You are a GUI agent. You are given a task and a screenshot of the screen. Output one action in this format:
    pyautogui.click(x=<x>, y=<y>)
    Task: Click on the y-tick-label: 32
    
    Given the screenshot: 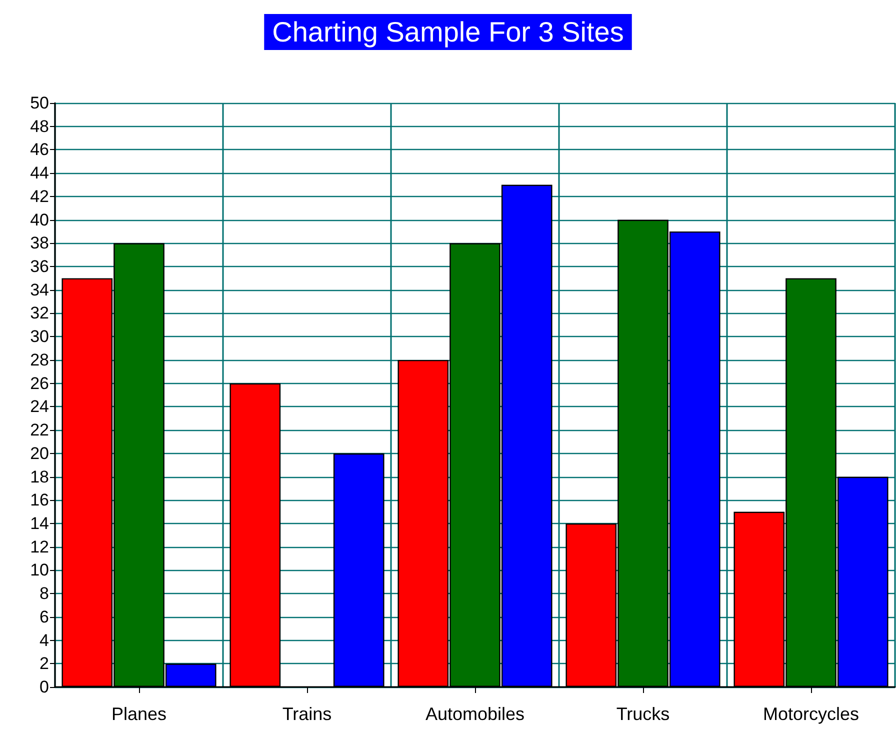 What is the action you would take?
    pyautogui.click(x=39, y=313)
    